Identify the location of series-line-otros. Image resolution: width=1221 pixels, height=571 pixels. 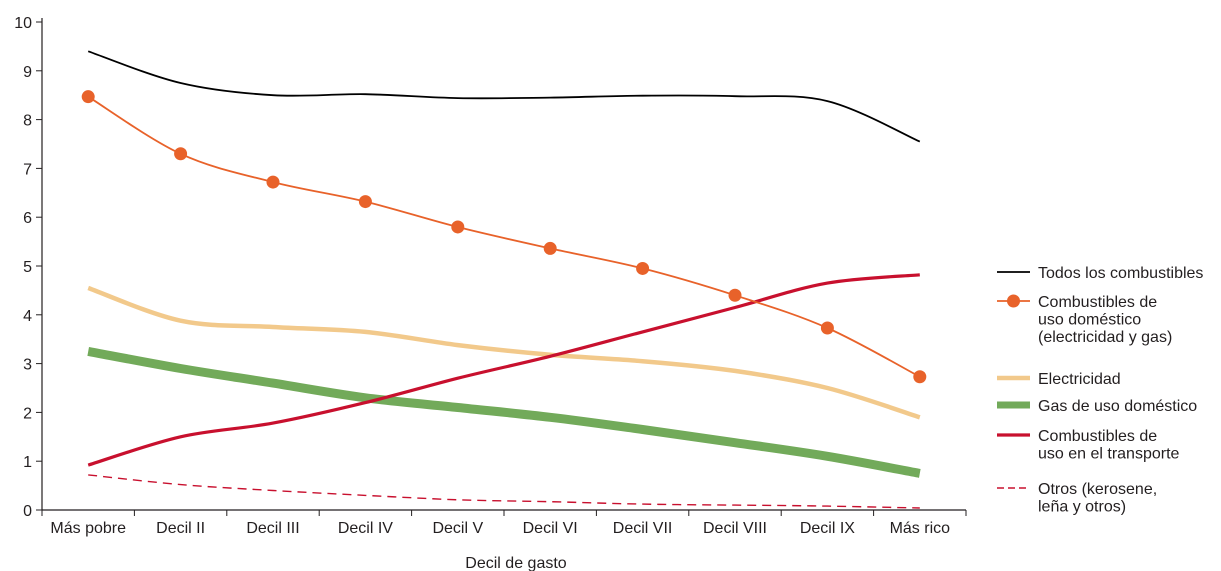
(504, 491).